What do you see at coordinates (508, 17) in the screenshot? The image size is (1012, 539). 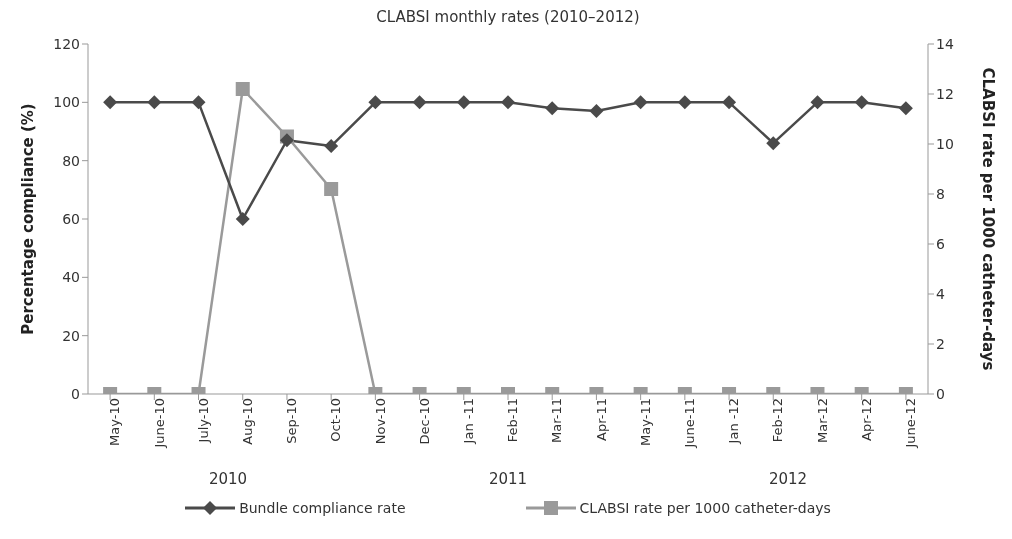 I see `chart-title: CLABSI monthly rates (2010–2012)` at bounding box center [508, 17].